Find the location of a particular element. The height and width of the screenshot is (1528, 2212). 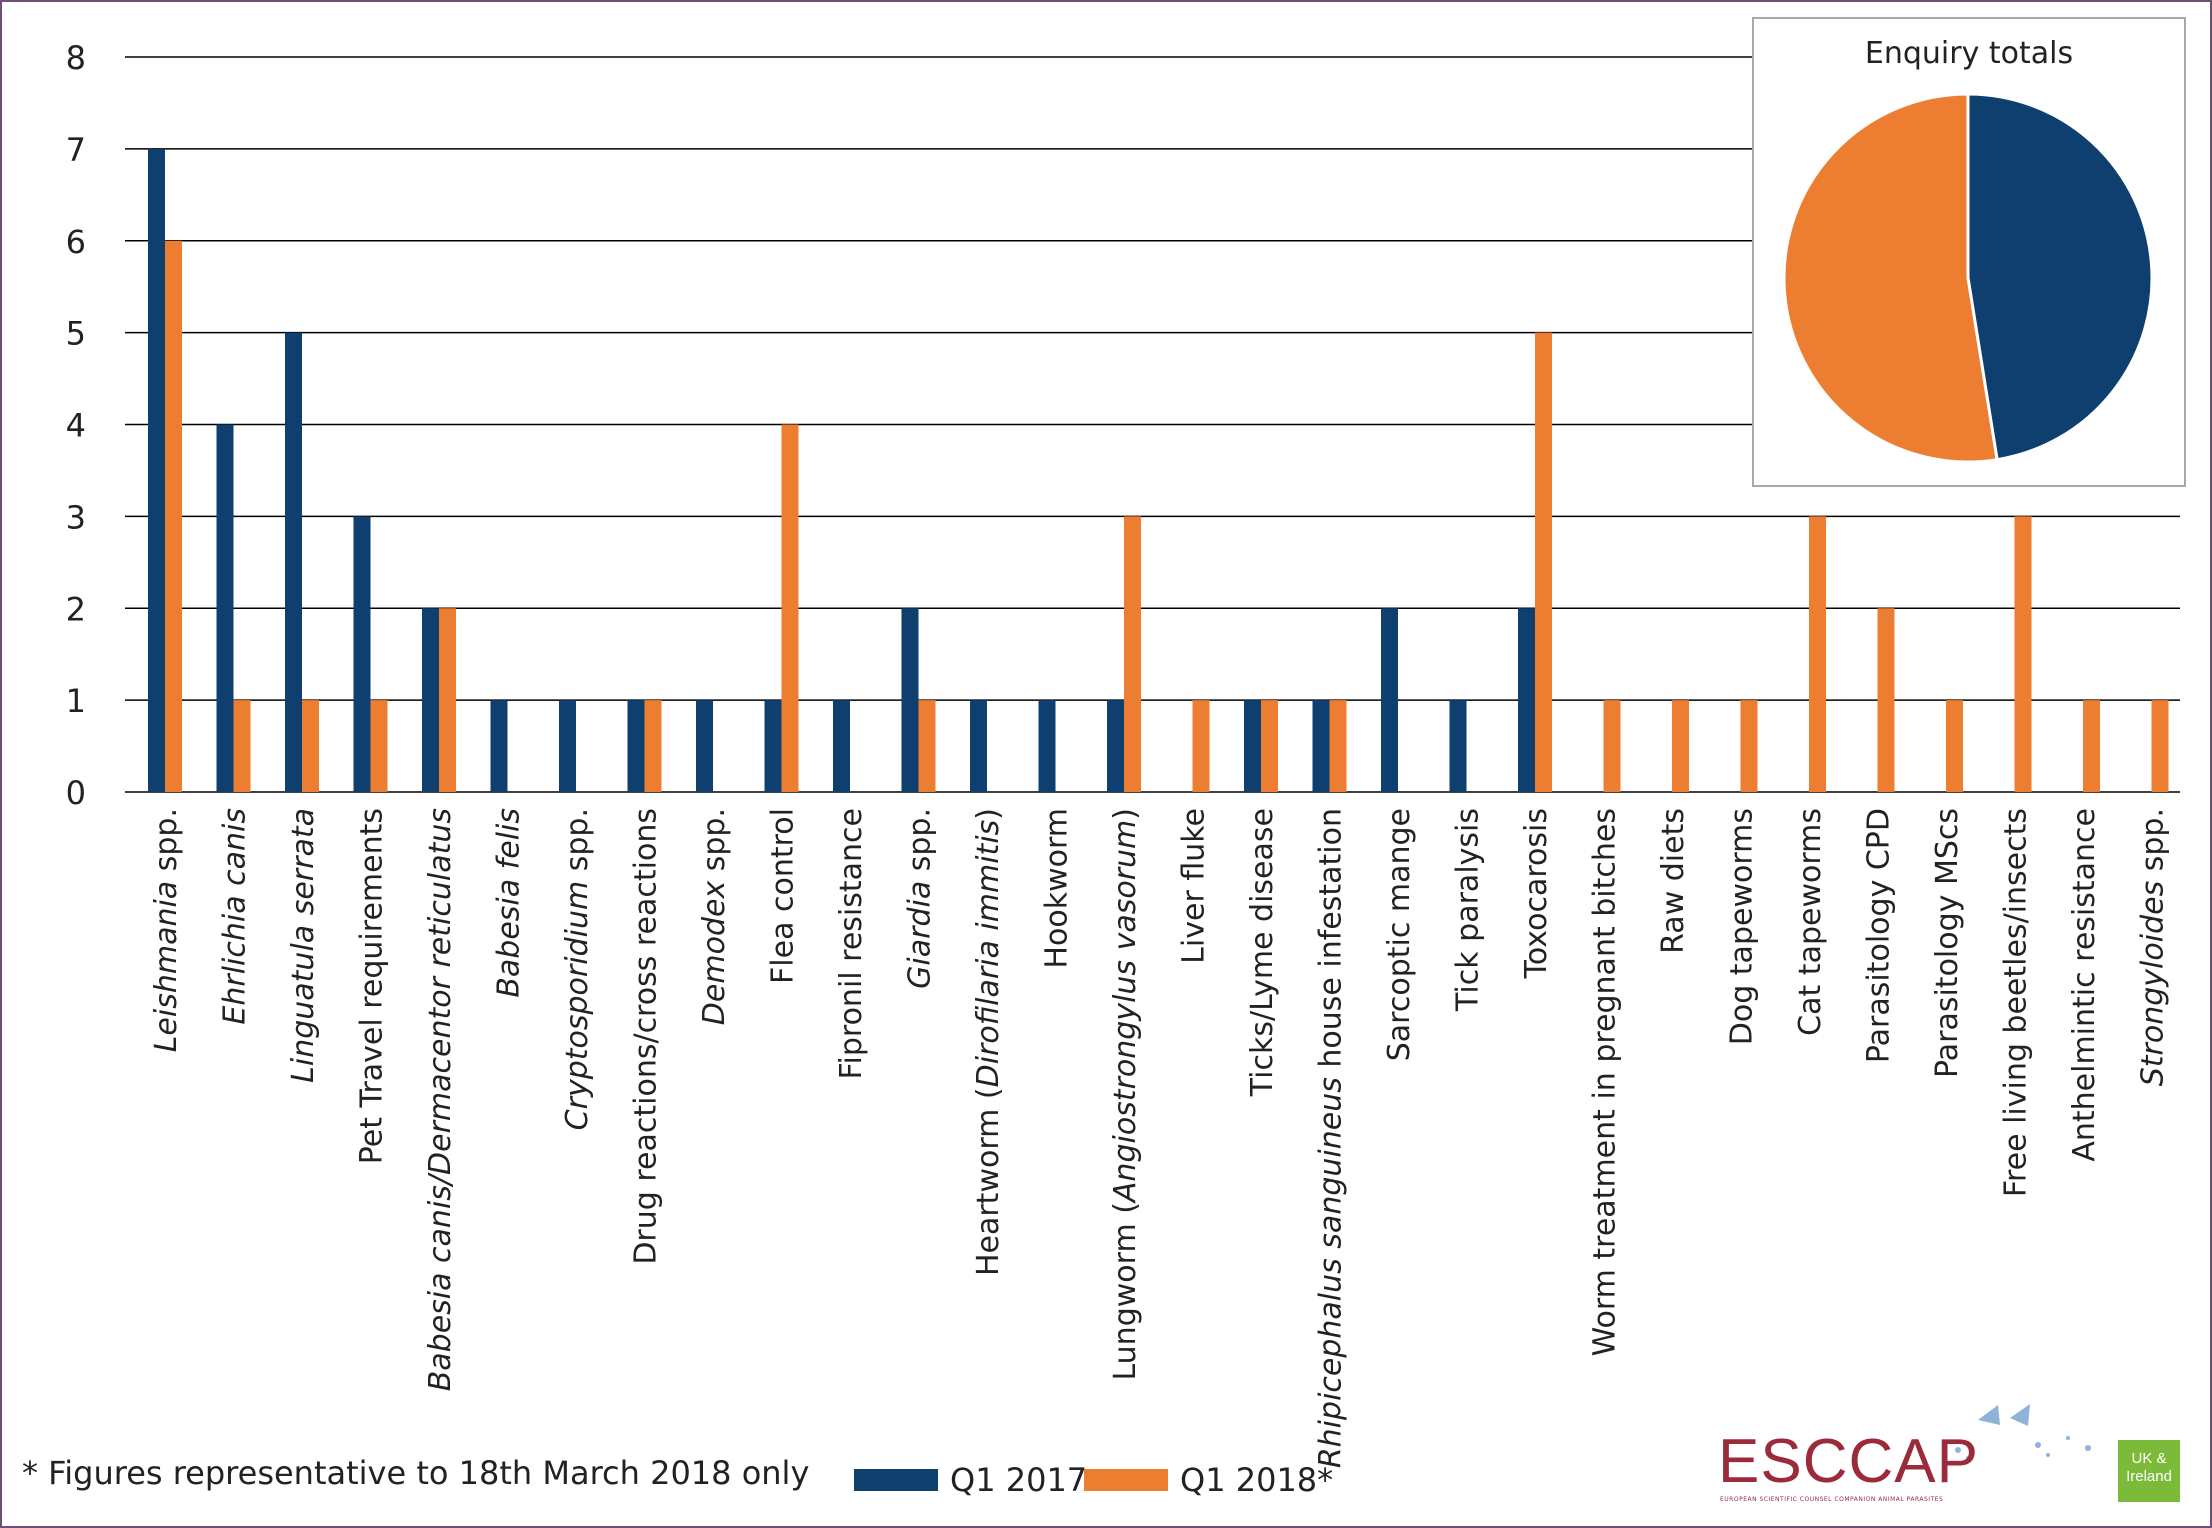

logo-brand: ESCCAP is located at coordinates (1848, 1461).